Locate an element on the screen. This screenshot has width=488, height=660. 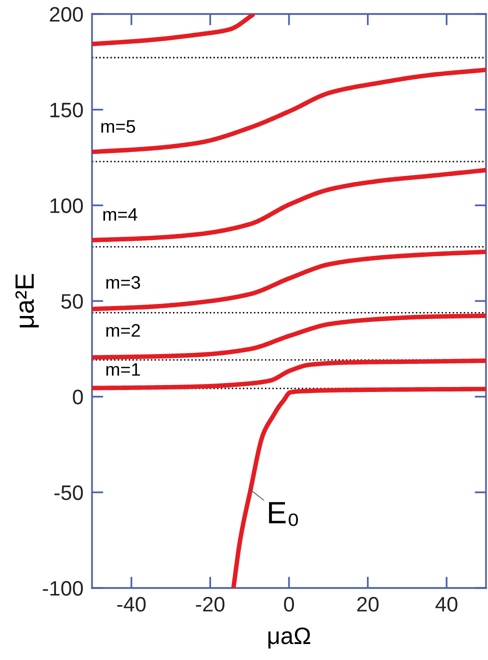
annotation: m=5 is located at coordinates (118, 126).